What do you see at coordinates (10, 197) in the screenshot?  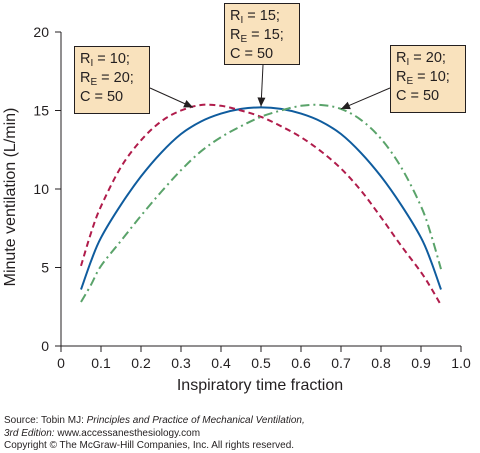 I see `y-axis-title: Minute ventilation (L/min)` at bounding box center [10, 197].